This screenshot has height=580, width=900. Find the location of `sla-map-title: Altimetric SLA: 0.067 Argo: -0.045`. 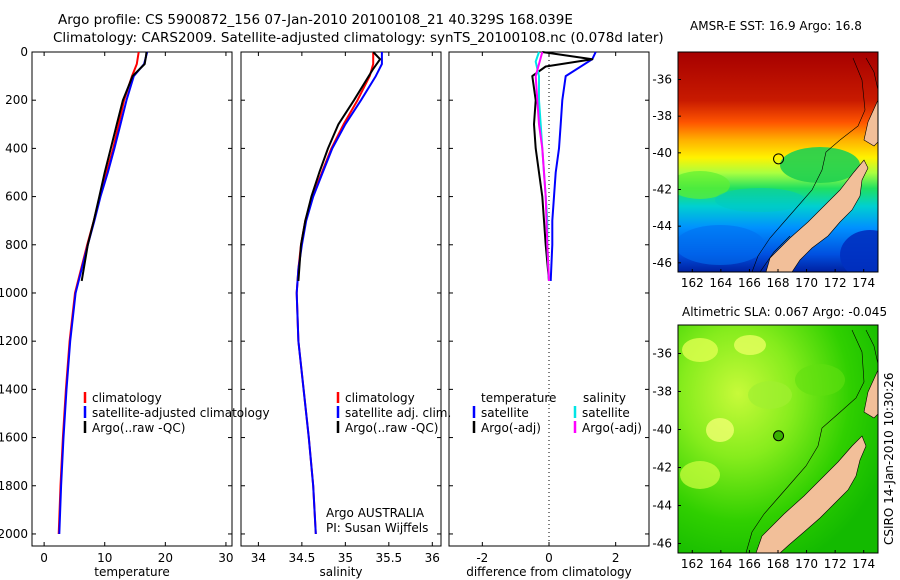

sla-map-title: Altimetric SLA: 0.067 Argo: -0.045 is located at coordinates (784, 312).